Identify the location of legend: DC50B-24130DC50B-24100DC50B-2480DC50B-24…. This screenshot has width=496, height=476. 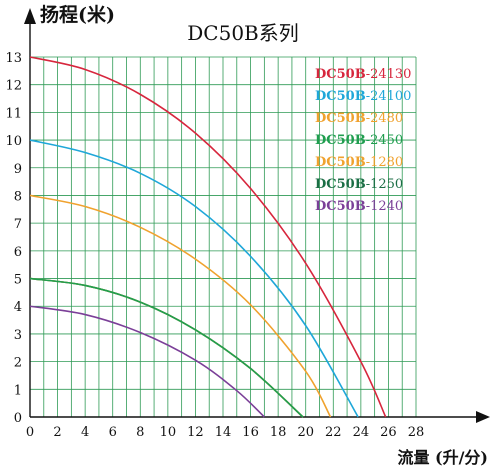
(363, 140).